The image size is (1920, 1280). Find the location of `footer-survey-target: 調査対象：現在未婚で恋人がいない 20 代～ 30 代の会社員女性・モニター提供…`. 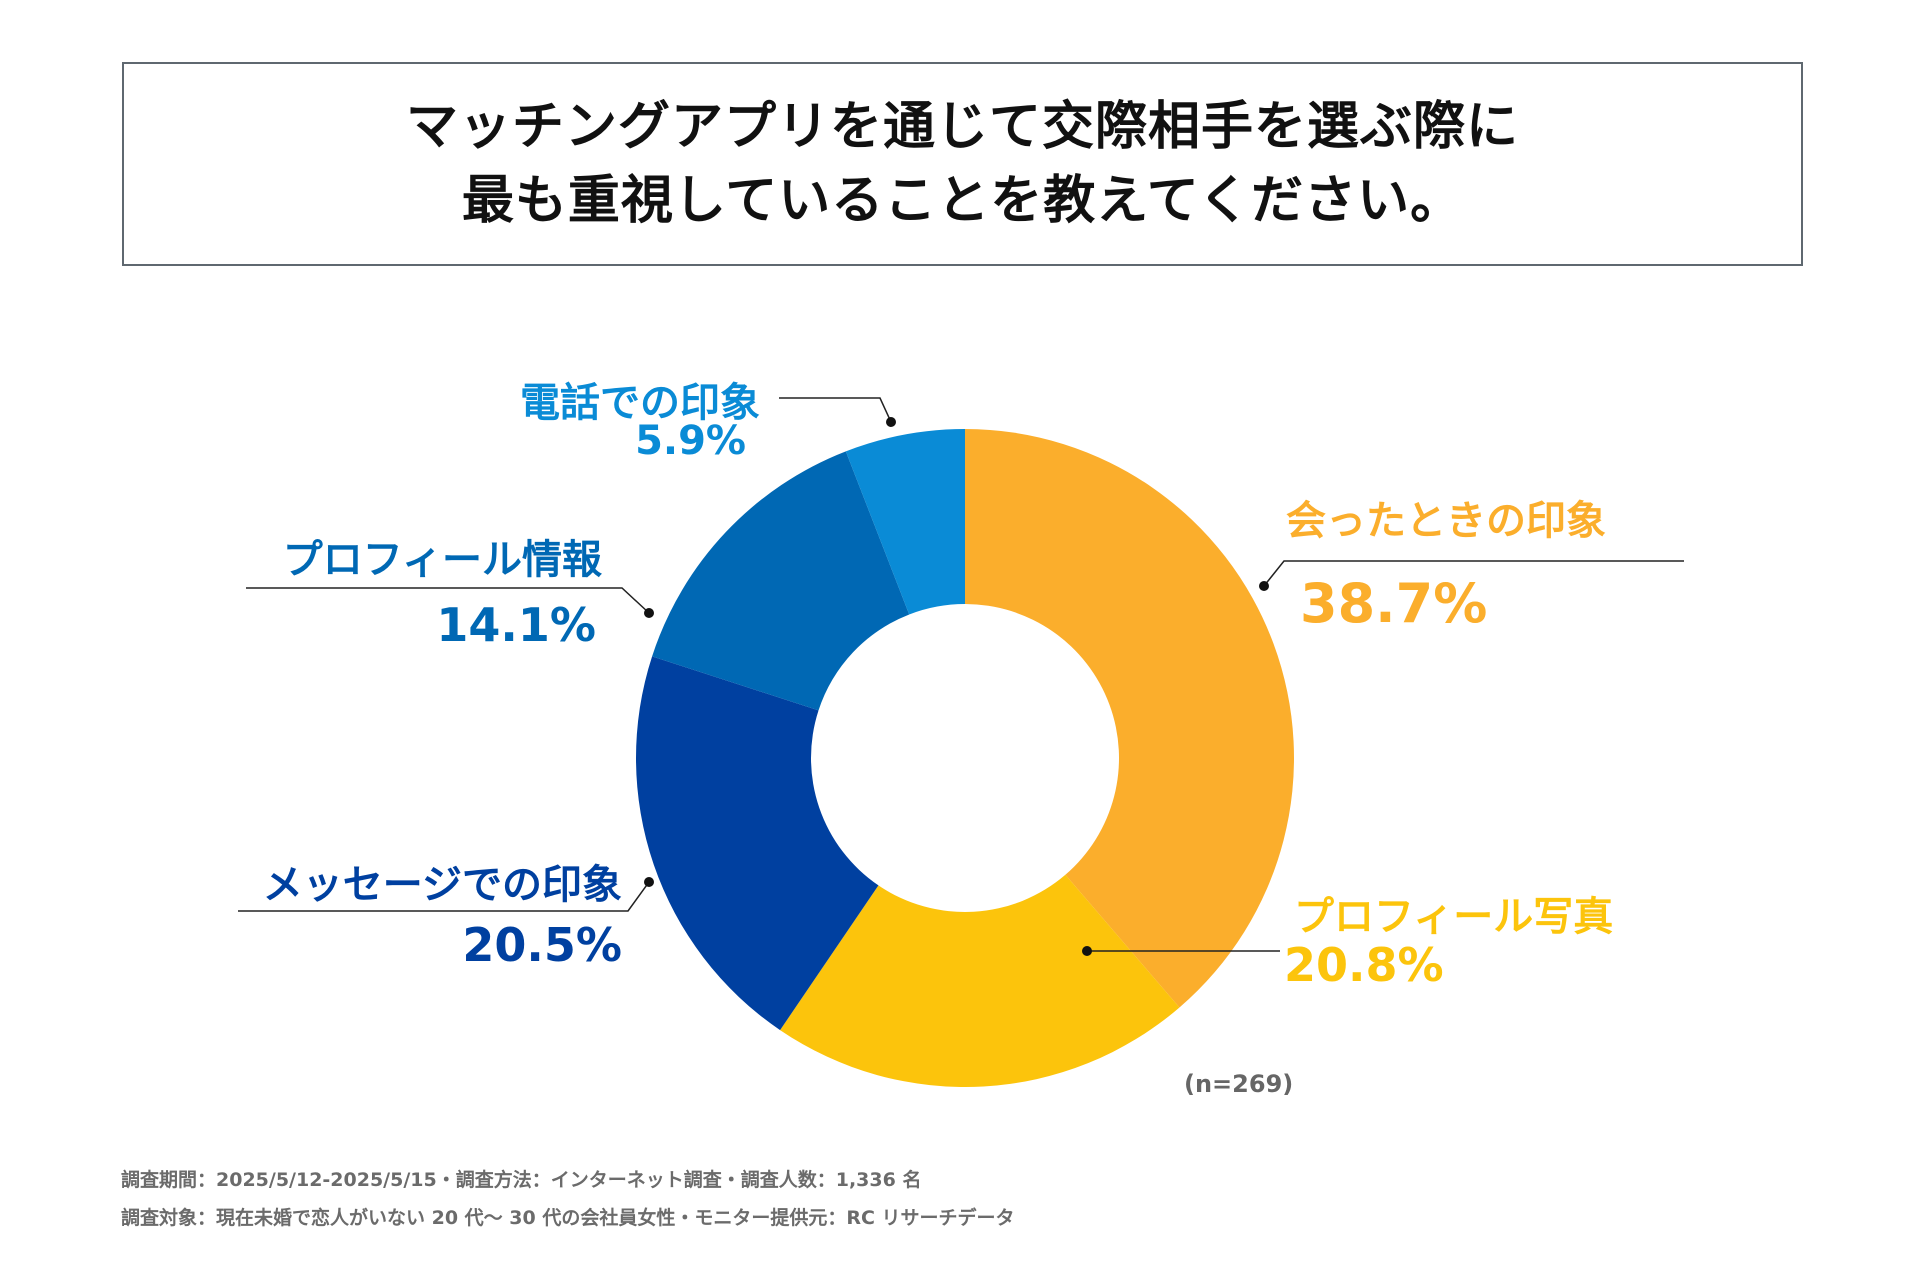

footer-survey-target: 調査対象：現在未婚で恋人がいない 20 代～ 30 代の会社員女性・モニター提供… is located at coordinates (568, 1218).